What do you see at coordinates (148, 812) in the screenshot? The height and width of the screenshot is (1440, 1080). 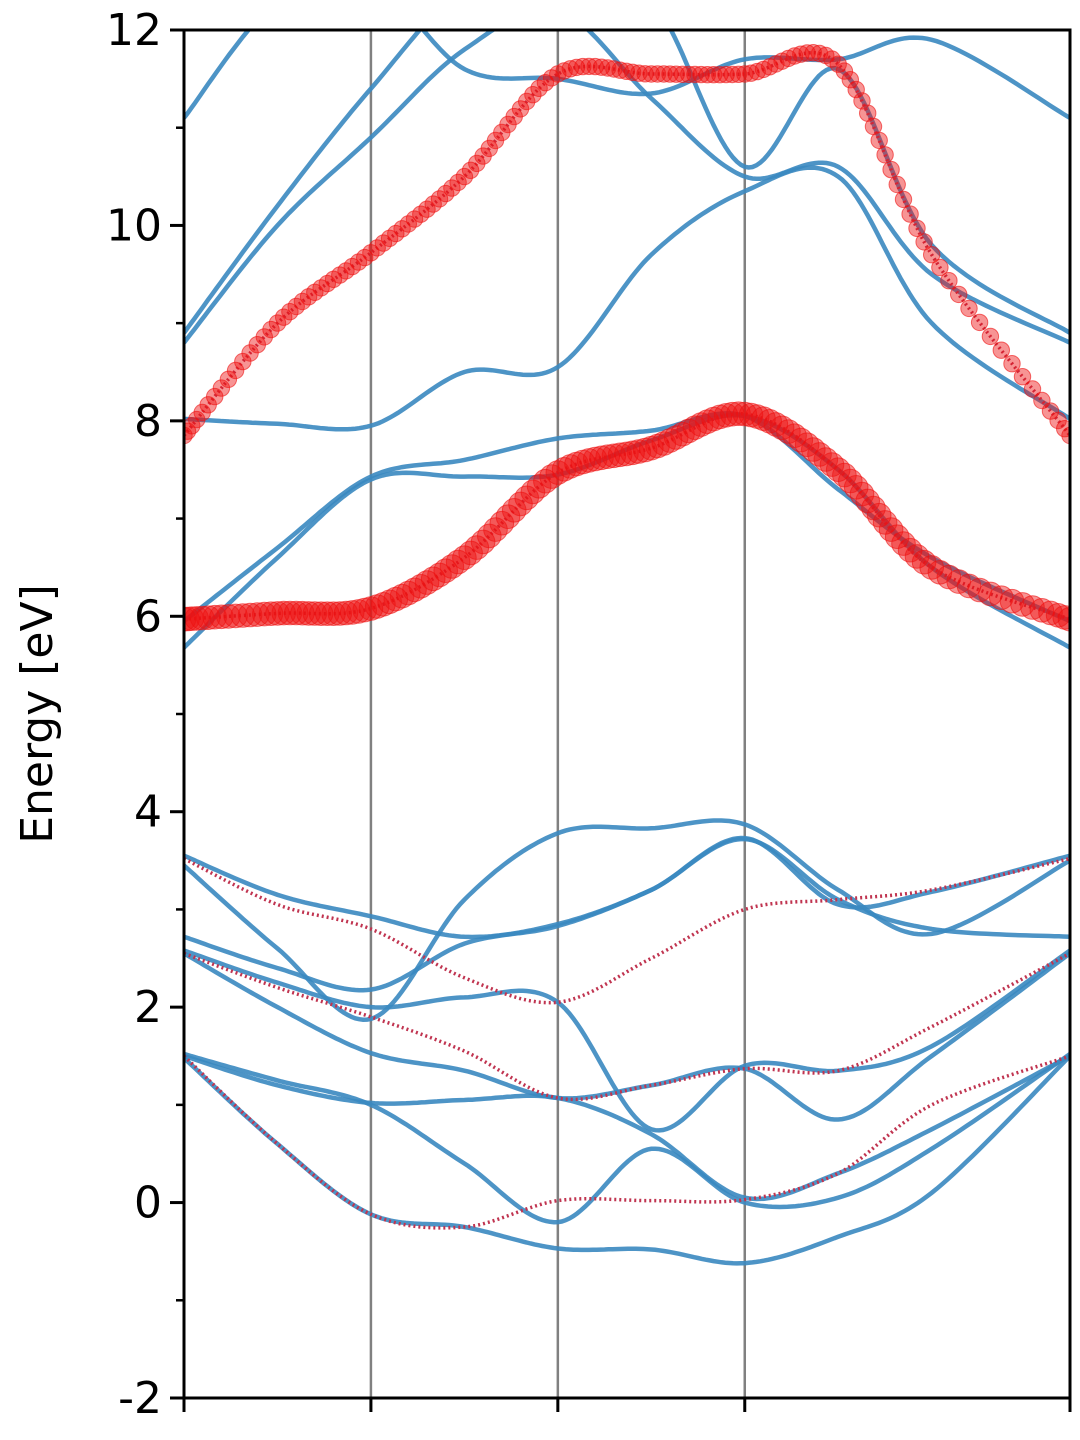 I see `y-tick-label: 4` at bounding box center [148, 812].